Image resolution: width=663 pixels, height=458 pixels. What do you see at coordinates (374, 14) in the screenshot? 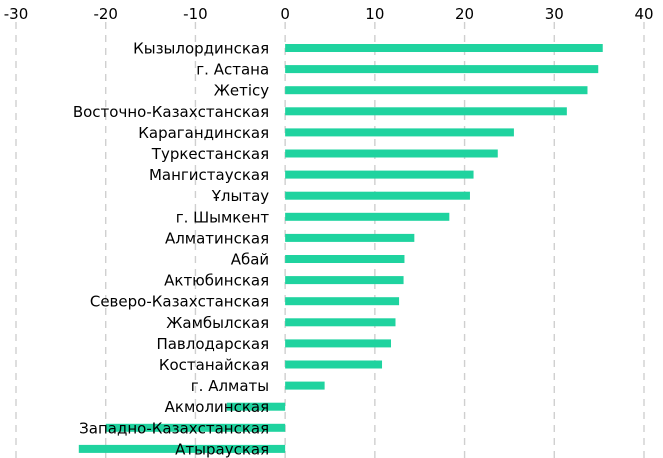
I see `x-tick-label: 10` at bounding box center [374, 14].